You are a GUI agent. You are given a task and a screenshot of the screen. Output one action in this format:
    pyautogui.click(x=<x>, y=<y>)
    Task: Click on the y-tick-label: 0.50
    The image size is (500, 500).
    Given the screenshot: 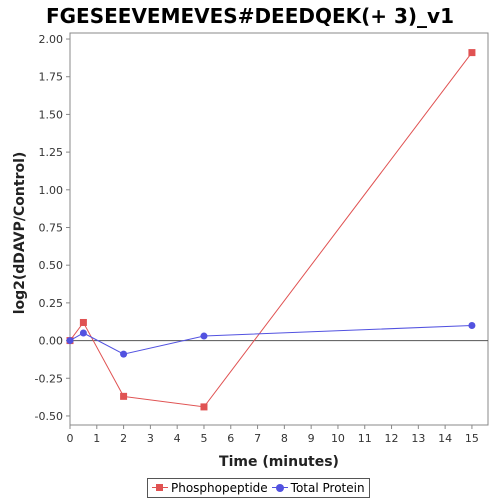 What is the action you would take?
    pyautogui.click(x=51, y=265)
    